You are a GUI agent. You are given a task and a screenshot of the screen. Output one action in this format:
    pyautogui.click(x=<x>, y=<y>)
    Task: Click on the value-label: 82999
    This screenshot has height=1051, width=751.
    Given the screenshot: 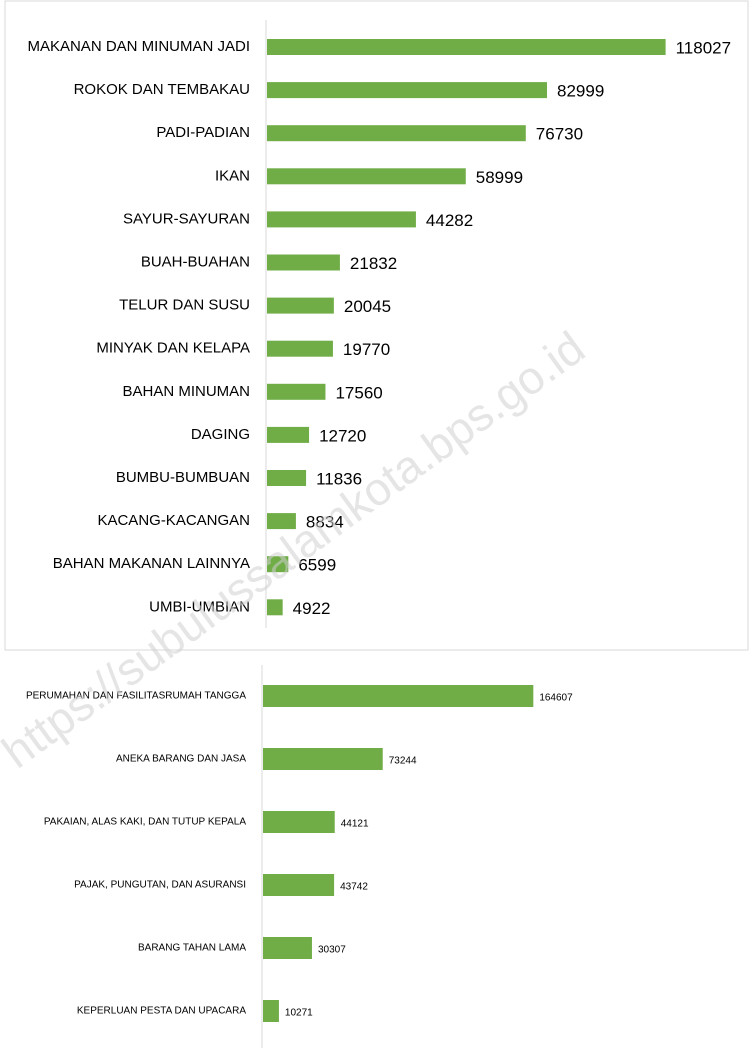 What is the action you would take?
    pyautogui.click(x=580, y=91)
    